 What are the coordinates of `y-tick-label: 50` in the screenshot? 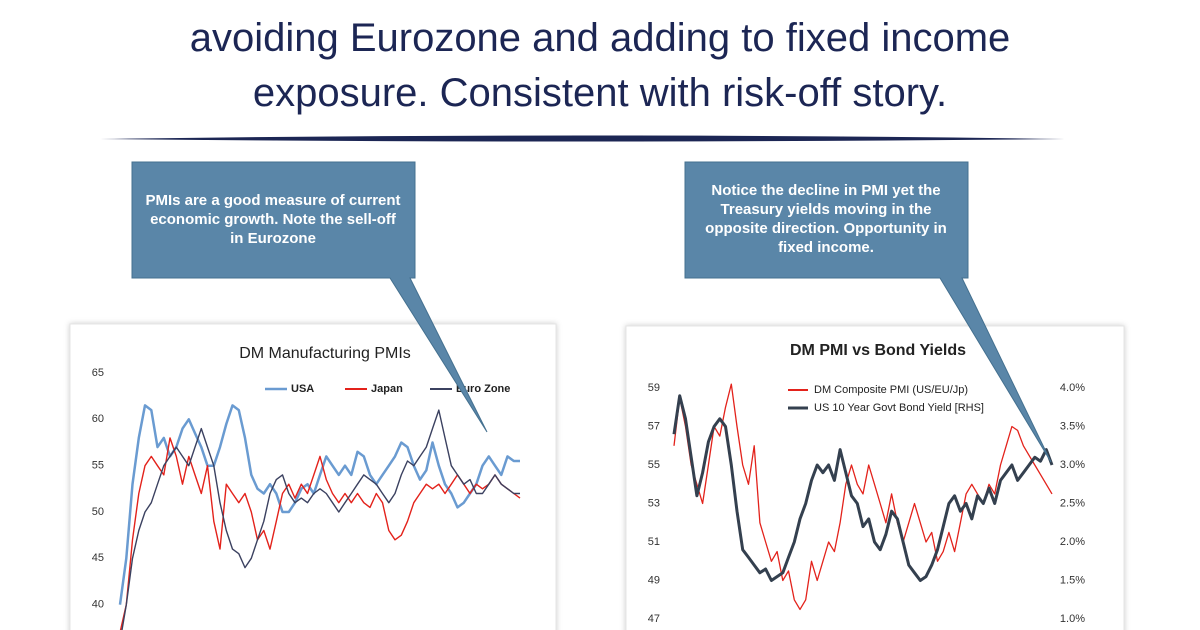 It's located at (98, 512).